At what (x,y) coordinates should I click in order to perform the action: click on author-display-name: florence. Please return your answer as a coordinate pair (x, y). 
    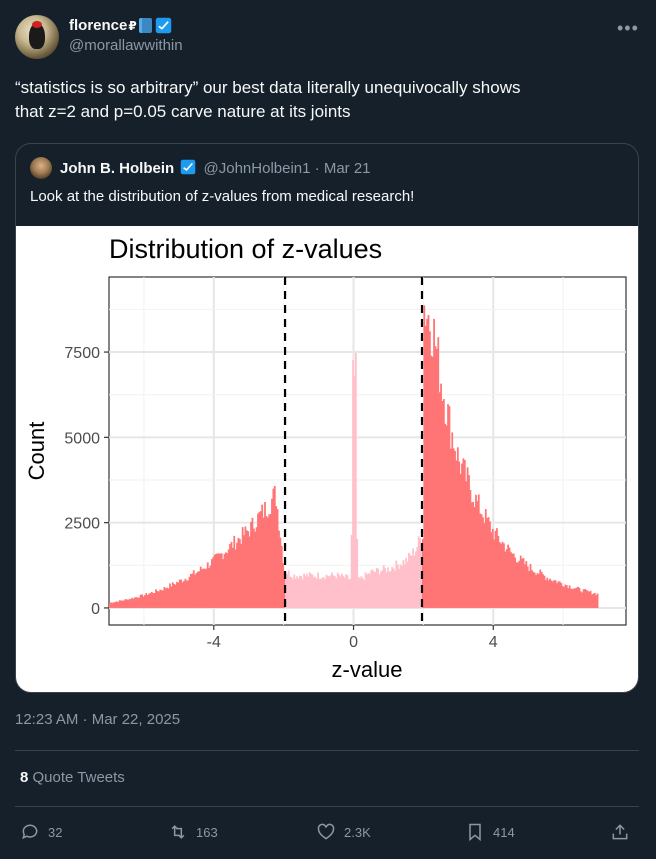
    Looking at the image, I should click on (98, 26).